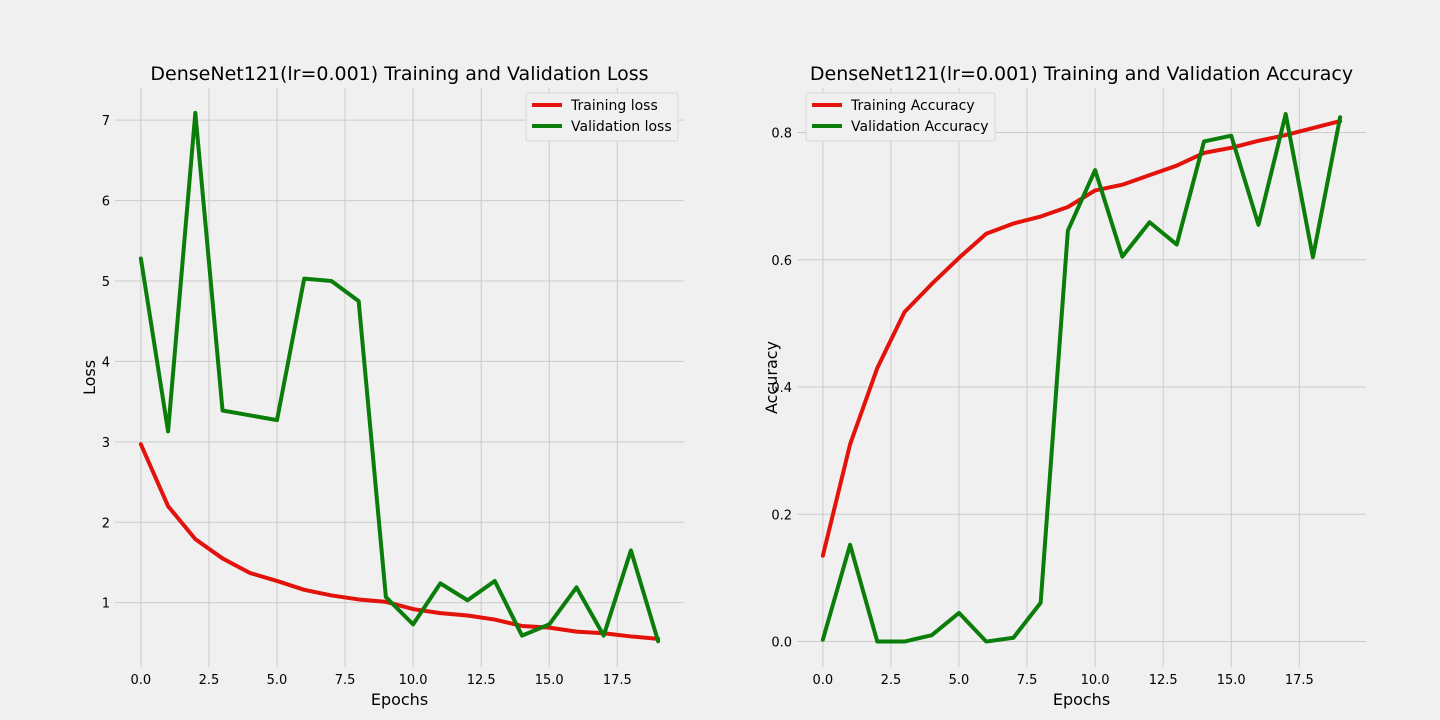 The width and height of the screenshot is (1440, 720). Describe the element at coordinates (106, 121) in the screenshot. I see `y-tick-label: 7` at that location.